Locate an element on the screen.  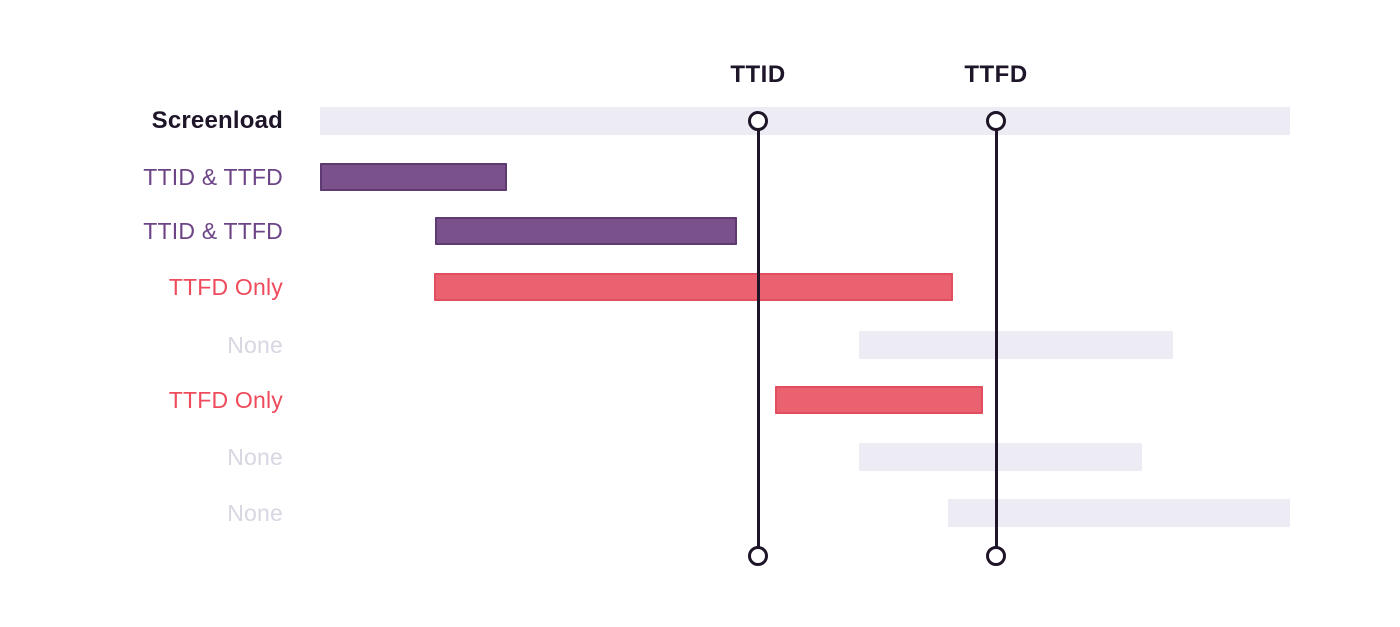
row-label: Screenload is located at coordinates (217, 120).